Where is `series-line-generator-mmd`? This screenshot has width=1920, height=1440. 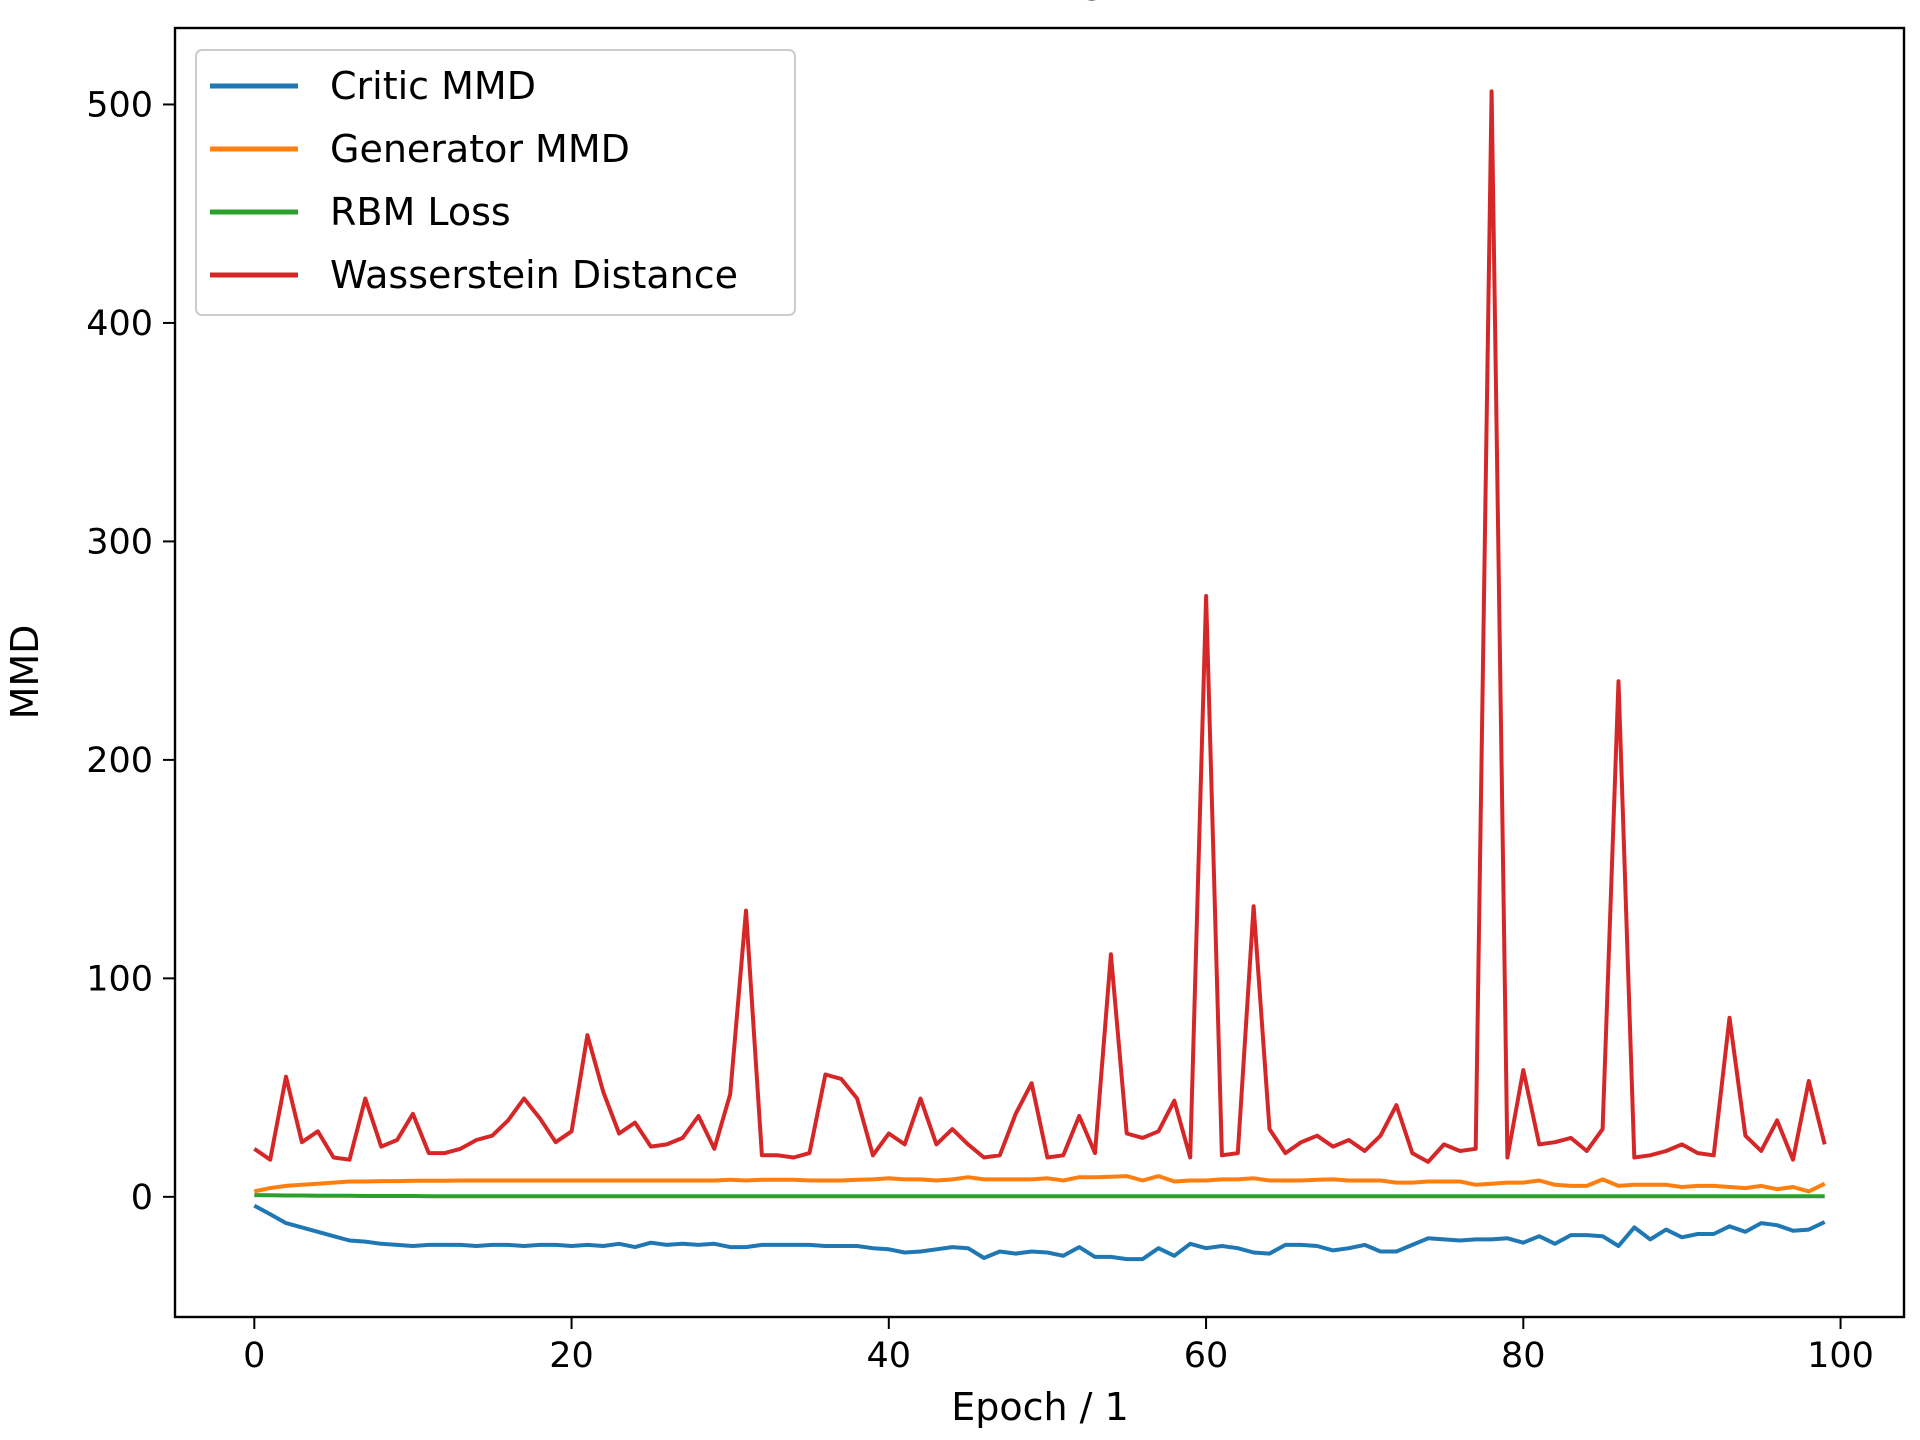 series-line-generator-mmd is located at coordinates (1039, 1184).